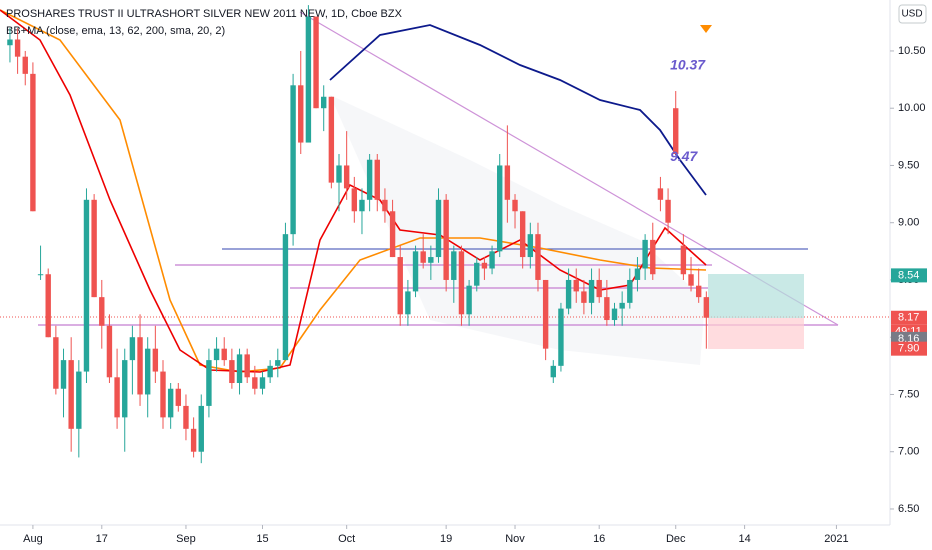 This screenshot has height=550, width=932. I want to click on y-tick-label: 10.50, so click(912, 51).